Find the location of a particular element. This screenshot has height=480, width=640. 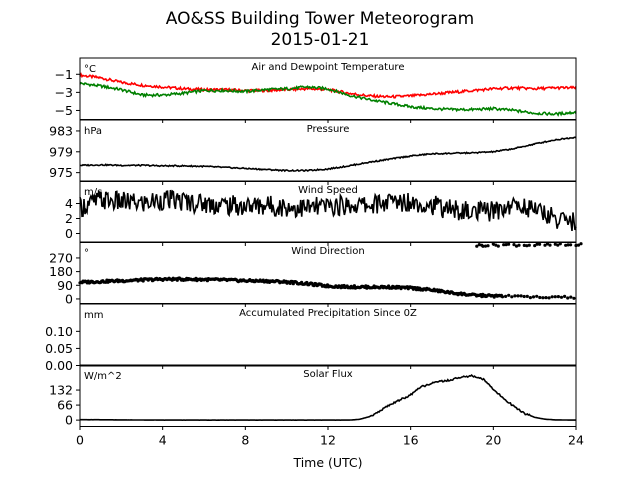

panel-title: Wind Direction is located at coordinates (328, 251).